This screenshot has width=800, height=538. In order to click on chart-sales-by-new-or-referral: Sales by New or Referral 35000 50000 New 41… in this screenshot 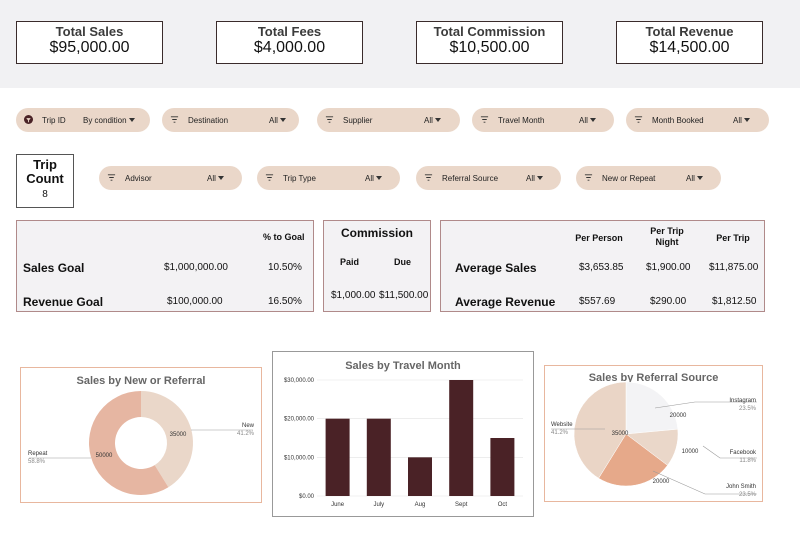, I will do `click(141, 435)`.